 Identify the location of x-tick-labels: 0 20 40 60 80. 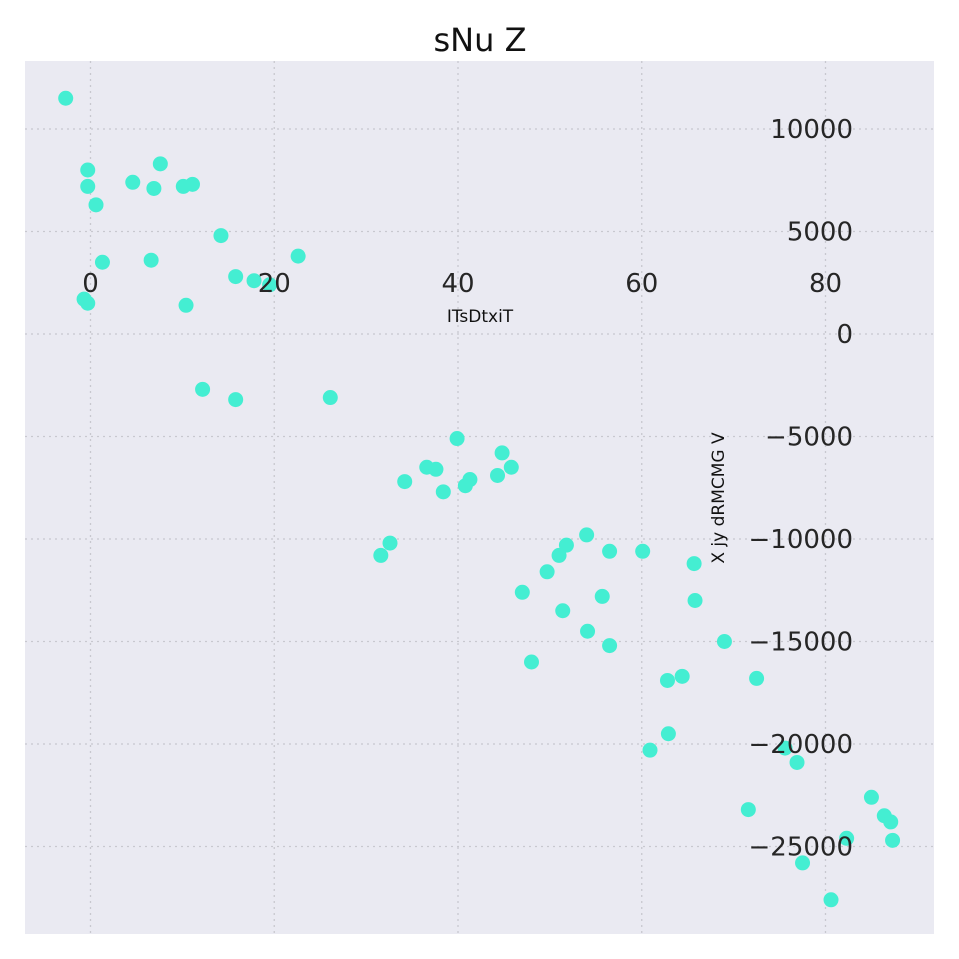
(462, 284).